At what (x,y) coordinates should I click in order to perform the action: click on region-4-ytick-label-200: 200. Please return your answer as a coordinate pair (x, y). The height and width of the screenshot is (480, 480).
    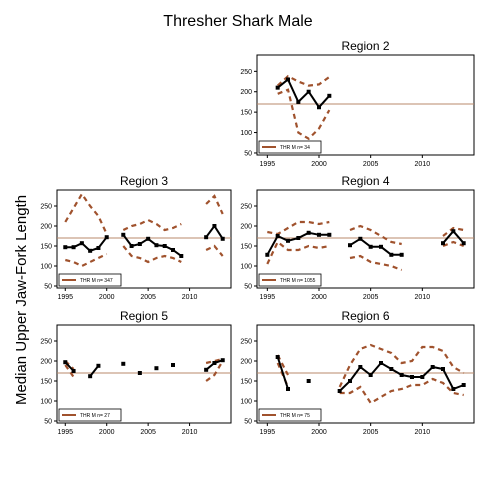
    Looking at the image, I should click on (246, 227).